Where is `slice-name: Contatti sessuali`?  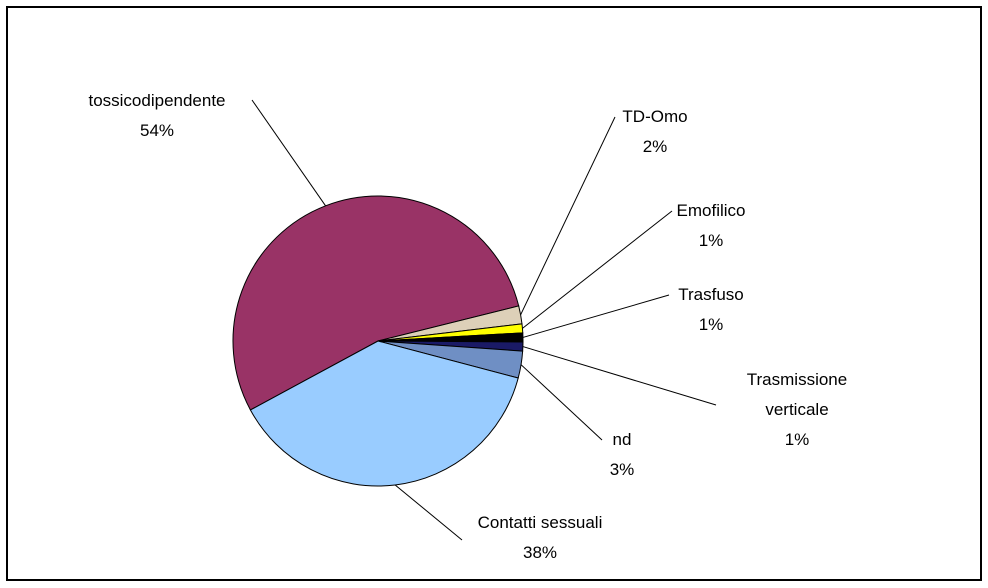
slice-name: Contatti sessuali is located at coordinates (540, 522).